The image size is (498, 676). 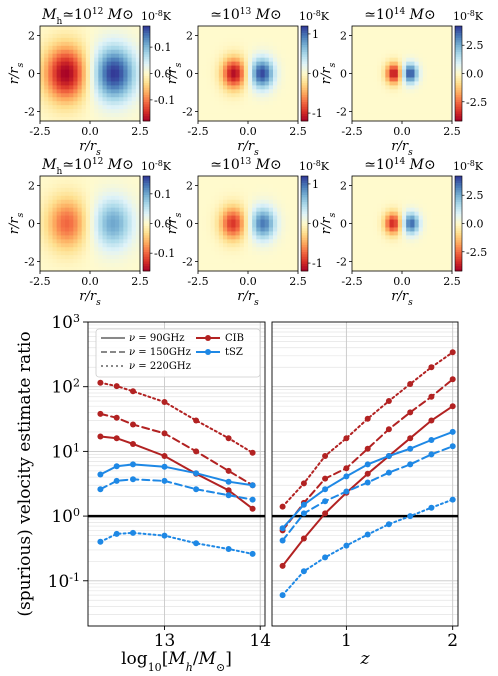 What do you see at coordinates (88, 296) in the screenshot?
I see `label-main: r/r` at bounding box center [88, 296].